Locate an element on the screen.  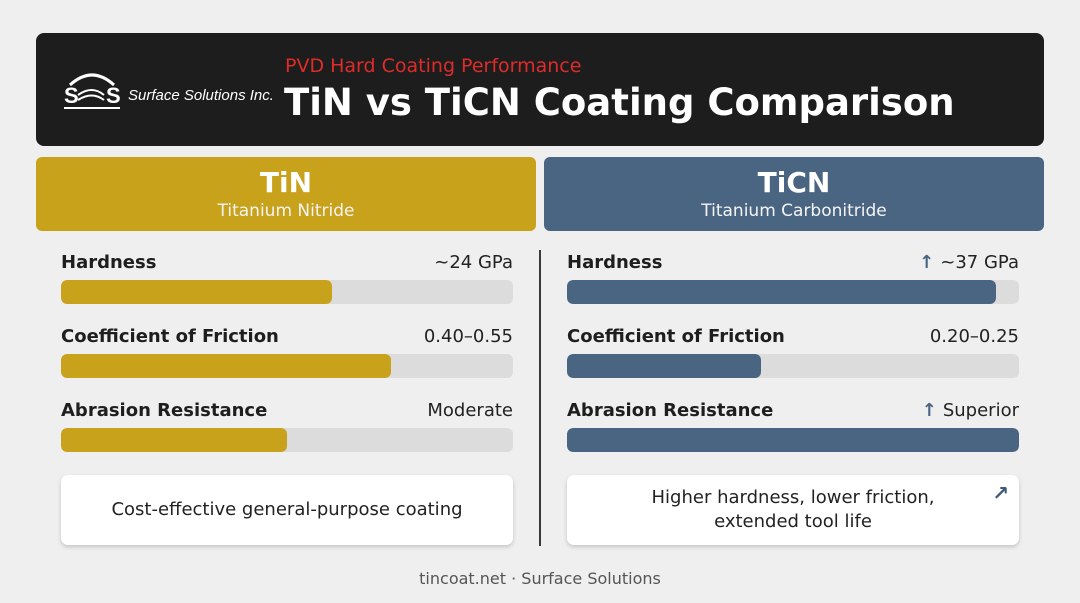
column-divider is located at coordinates (540, 398).